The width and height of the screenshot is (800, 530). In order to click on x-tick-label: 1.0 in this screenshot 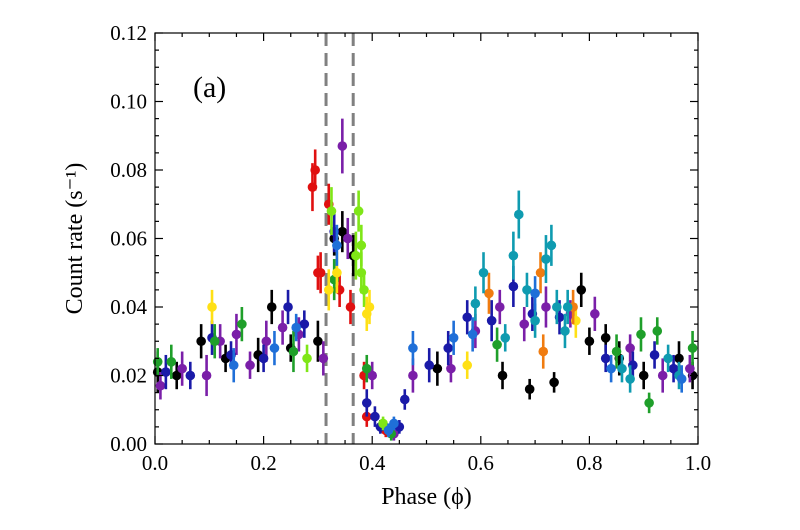, I will do `click(698, 463)`.